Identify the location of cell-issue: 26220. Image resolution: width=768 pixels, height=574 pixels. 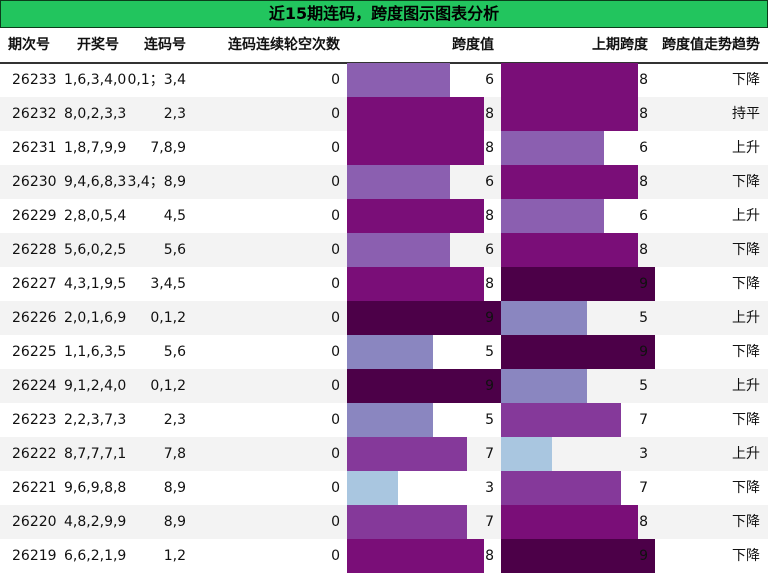
(34, 522).